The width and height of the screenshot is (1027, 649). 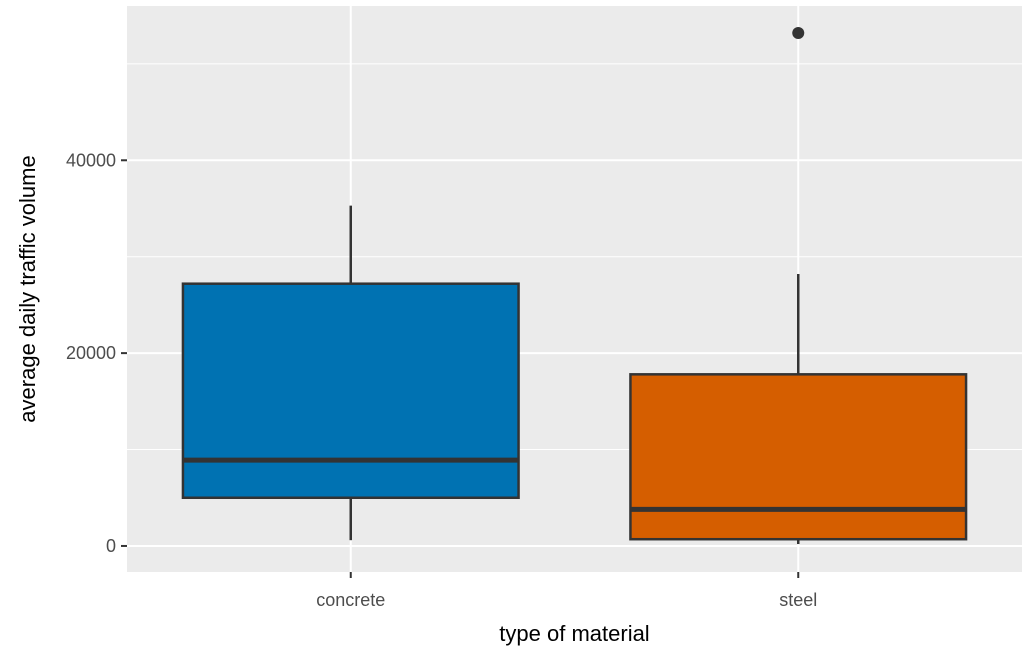 What do you see at coordinates (798, 600) in the screenshot?
I see `x-tick-label: steel` at bounding box center [798, 600].